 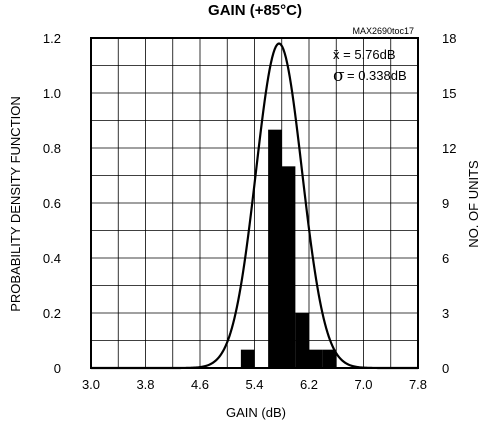 What do you see at coordinates (418, 384) in the screenshot?
I see `x-tick-label: 7.8` at bounding box center [418, 384].